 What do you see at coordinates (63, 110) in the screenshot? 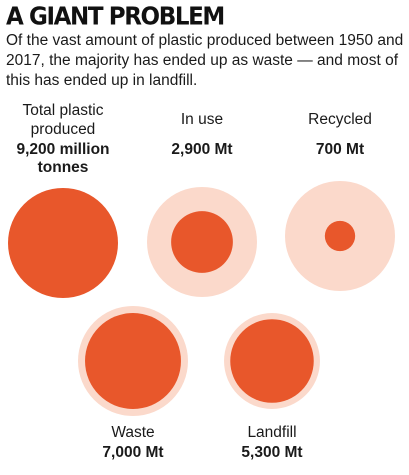
I see `total-label-line: Total plastic` at bounding box center [63, 110].